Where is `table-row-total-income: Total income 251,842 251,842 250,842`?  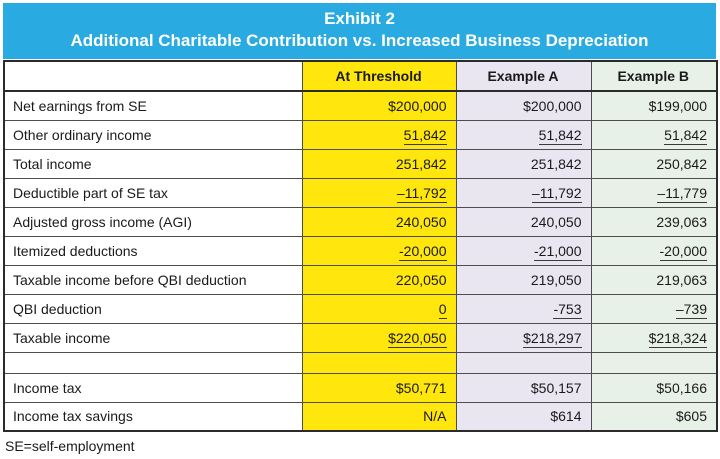 table-row-total-income: Total income 251,842 251,842 250,842 is located at coordinates (360, 163).